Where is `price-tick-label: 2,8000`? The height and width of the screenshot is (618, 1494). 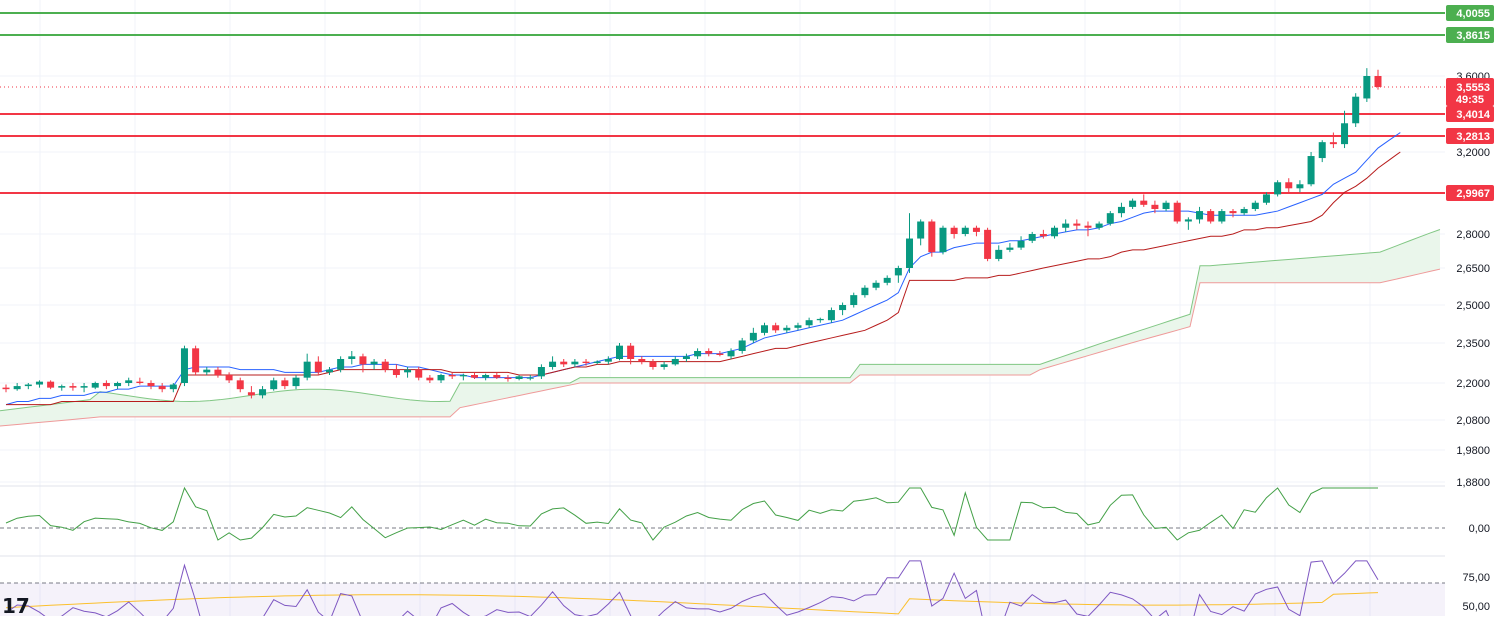
price-tick-label: 2,8000 is located at coordinates (1473, 235).